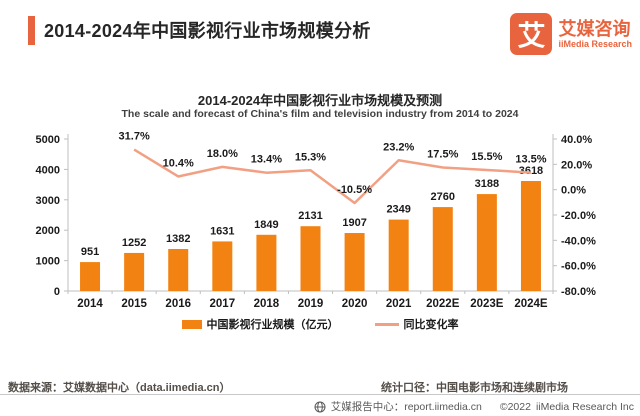 This screenshot has width=640, height=416. Describe the element at coordinates (595, 43) in the screenshot. I see `brand-name-en: iiMedia Research` at that location.